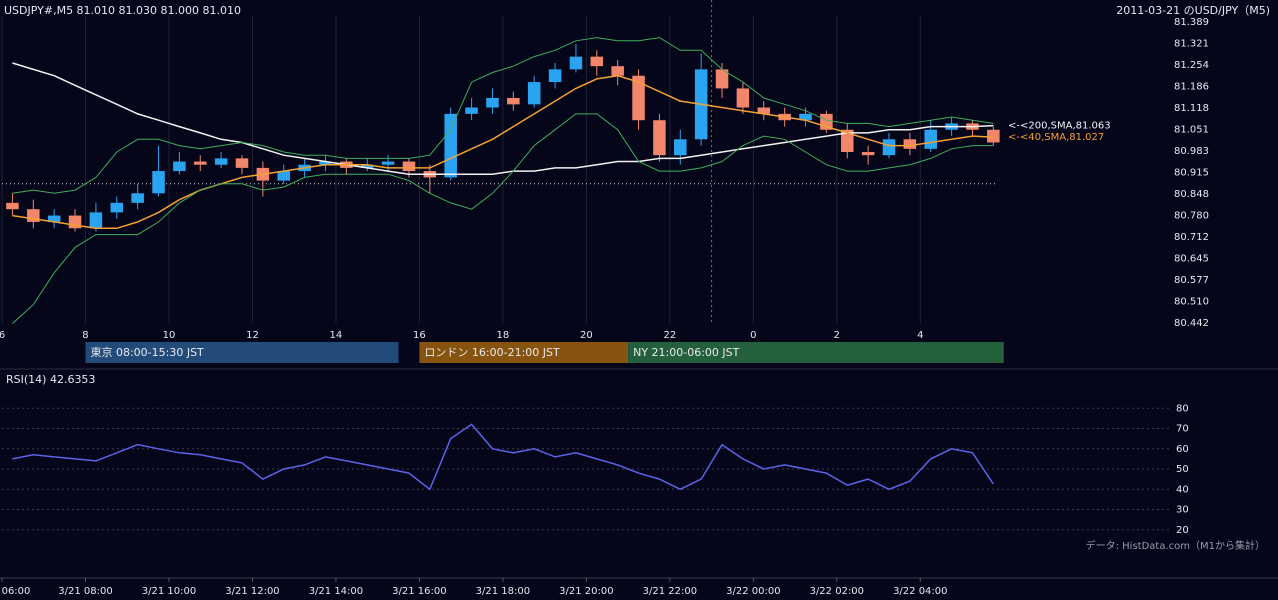 The width and height of the screenshot is (1278, 600). I want to click on y-tick-label: 80.712, so click(1191, 237).